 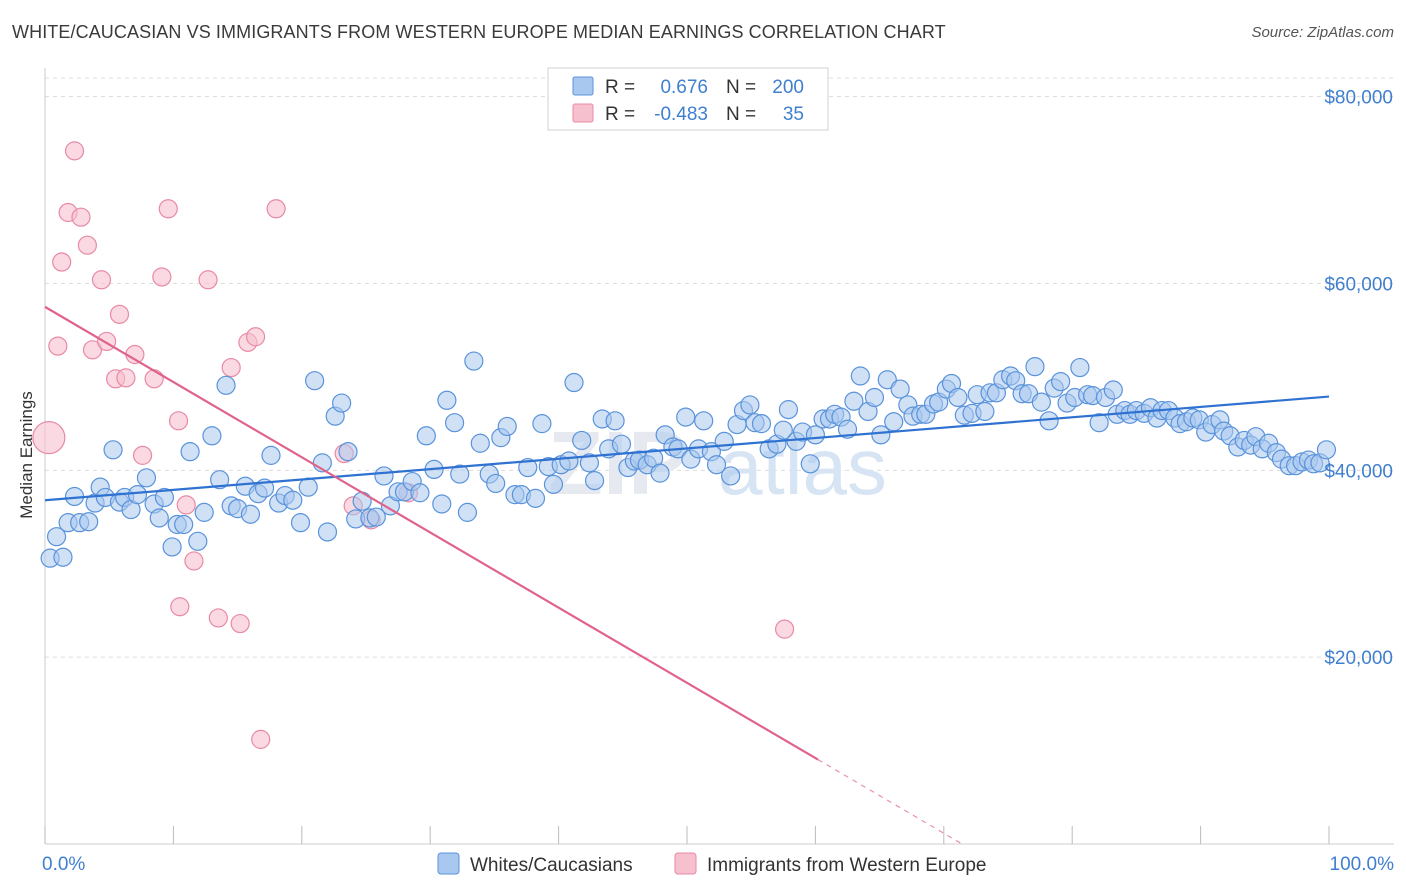 I want to click on stats-legend-frame, so click(x=688, y=99).